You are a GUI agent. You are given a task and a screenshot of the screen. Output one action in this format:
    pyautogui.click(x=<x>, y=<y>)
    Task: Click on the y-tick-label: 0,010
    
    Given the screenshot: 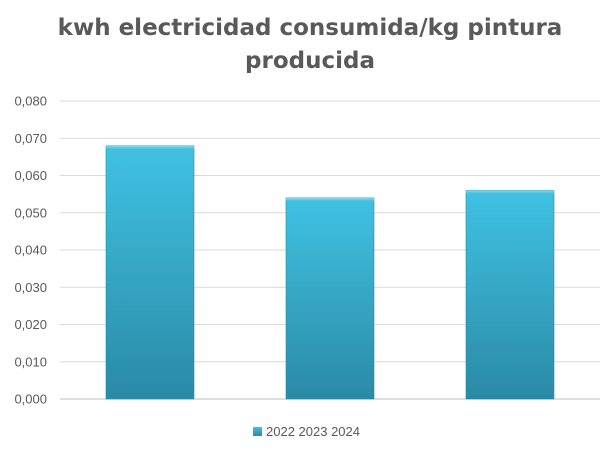 What is the action you would take?
    pyautogui.click(x=30, y=361)
    